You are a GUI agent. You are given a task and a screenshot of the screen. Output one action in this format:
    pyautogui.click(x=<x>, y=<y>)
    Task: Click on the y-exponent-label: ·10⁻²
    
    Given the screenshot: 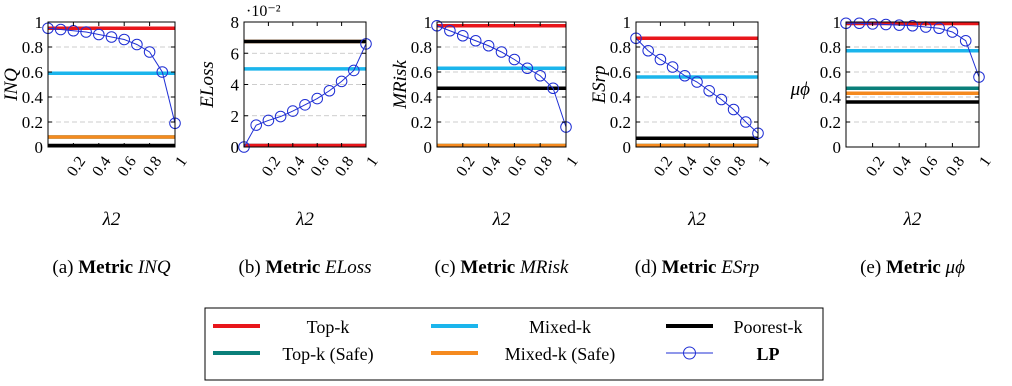 What is the action you would take?
    pyautogui.click(x=263, y=11)
    